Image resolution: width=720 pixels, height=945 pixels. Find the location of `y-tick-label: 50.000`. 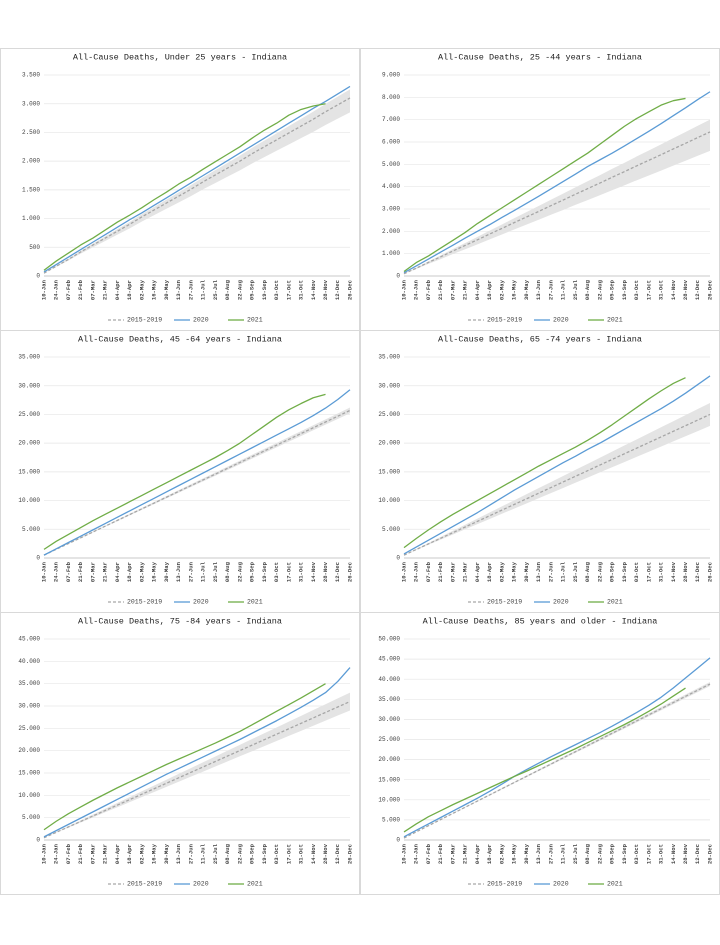

y-tick-label: 50.000 is located at coordinates (389, 639).